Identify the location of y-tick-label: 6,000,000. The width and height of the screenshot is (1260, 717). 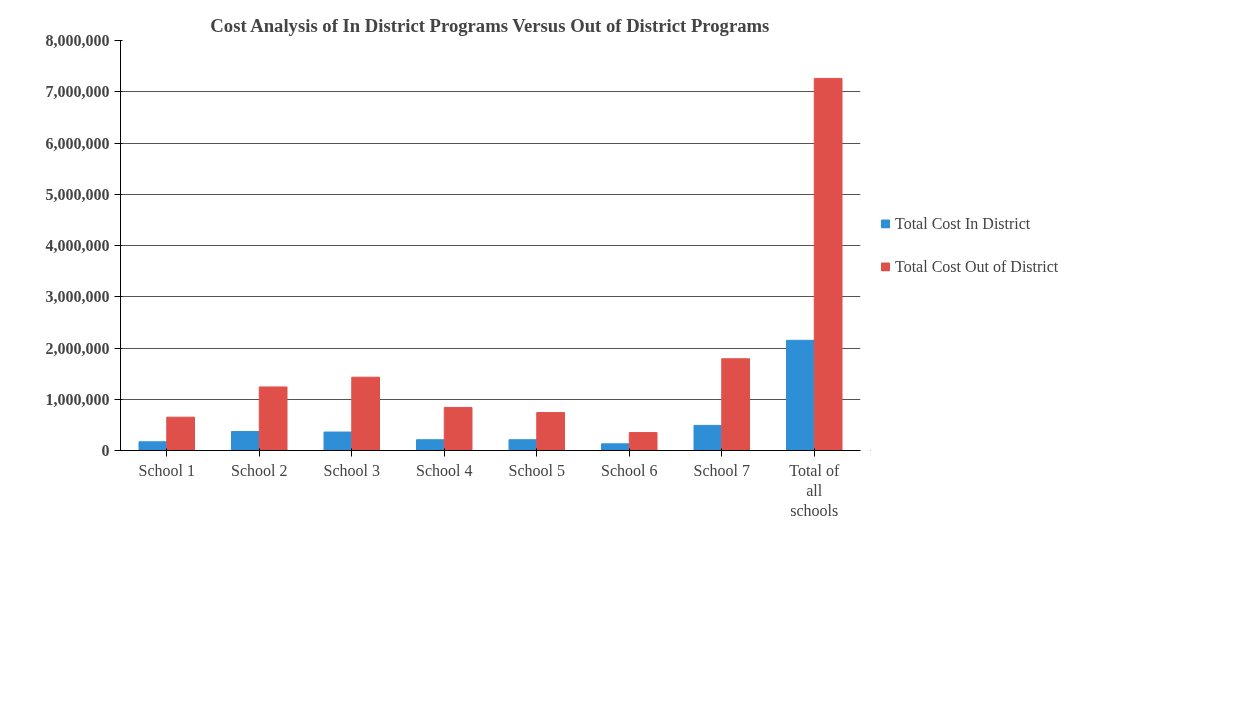
(77, 143).